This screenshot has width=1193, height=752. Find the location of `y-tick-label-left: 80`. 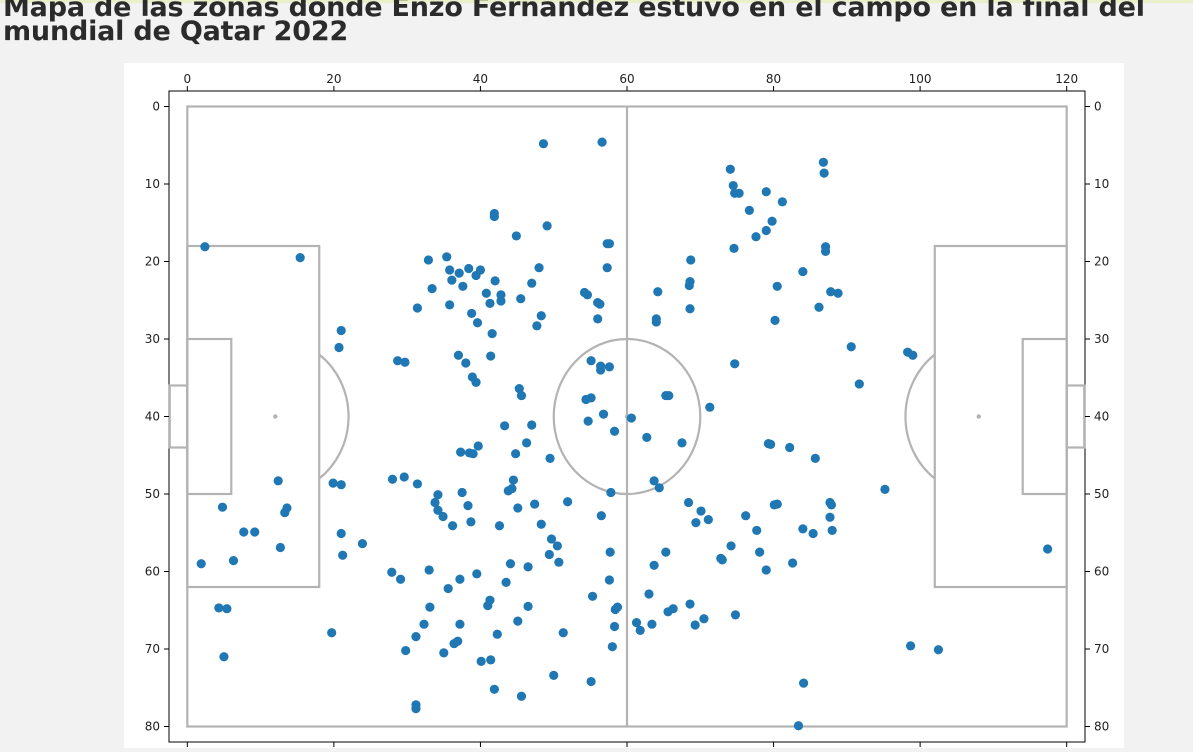

y-tick-label-left: 80 is located at coordinates (152, 727).